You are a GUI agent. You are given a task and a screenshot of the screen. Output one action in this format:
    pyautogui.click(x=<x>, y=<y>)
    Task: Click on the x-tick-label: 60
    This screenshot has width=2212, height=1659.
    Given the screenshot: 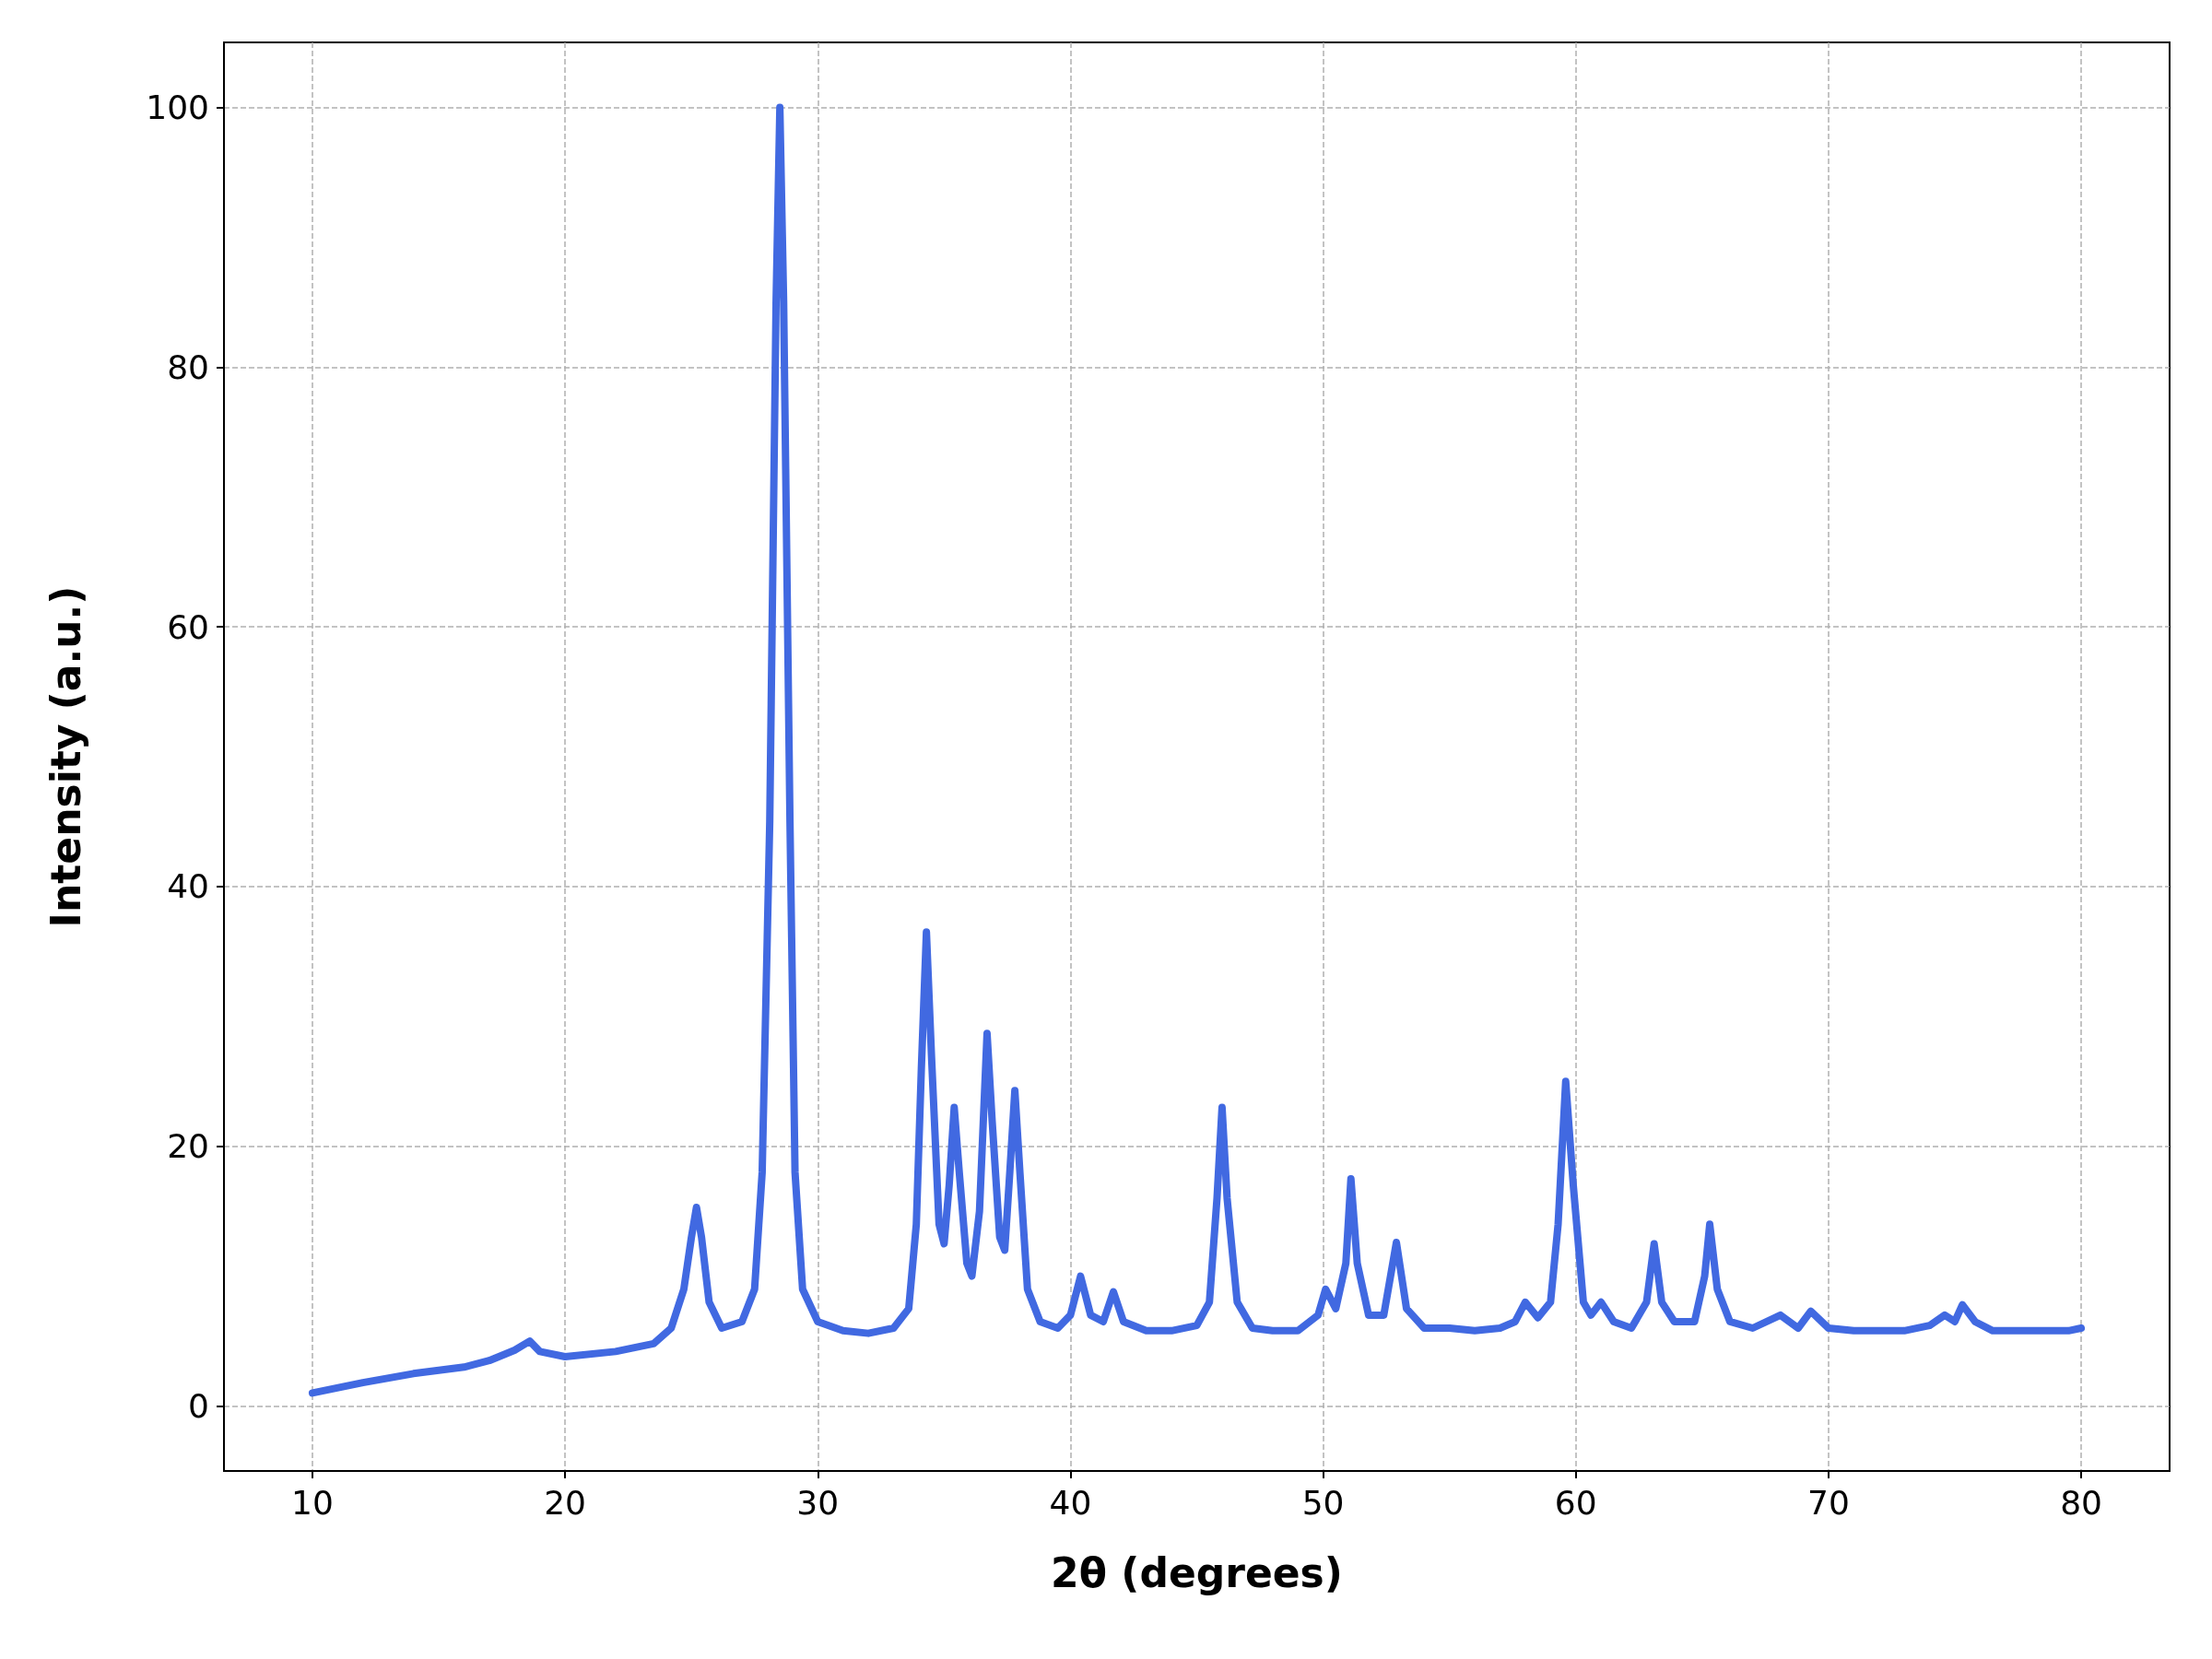 What is the action you would take?
    pyautogui.click(x=1575, y=1502)
    